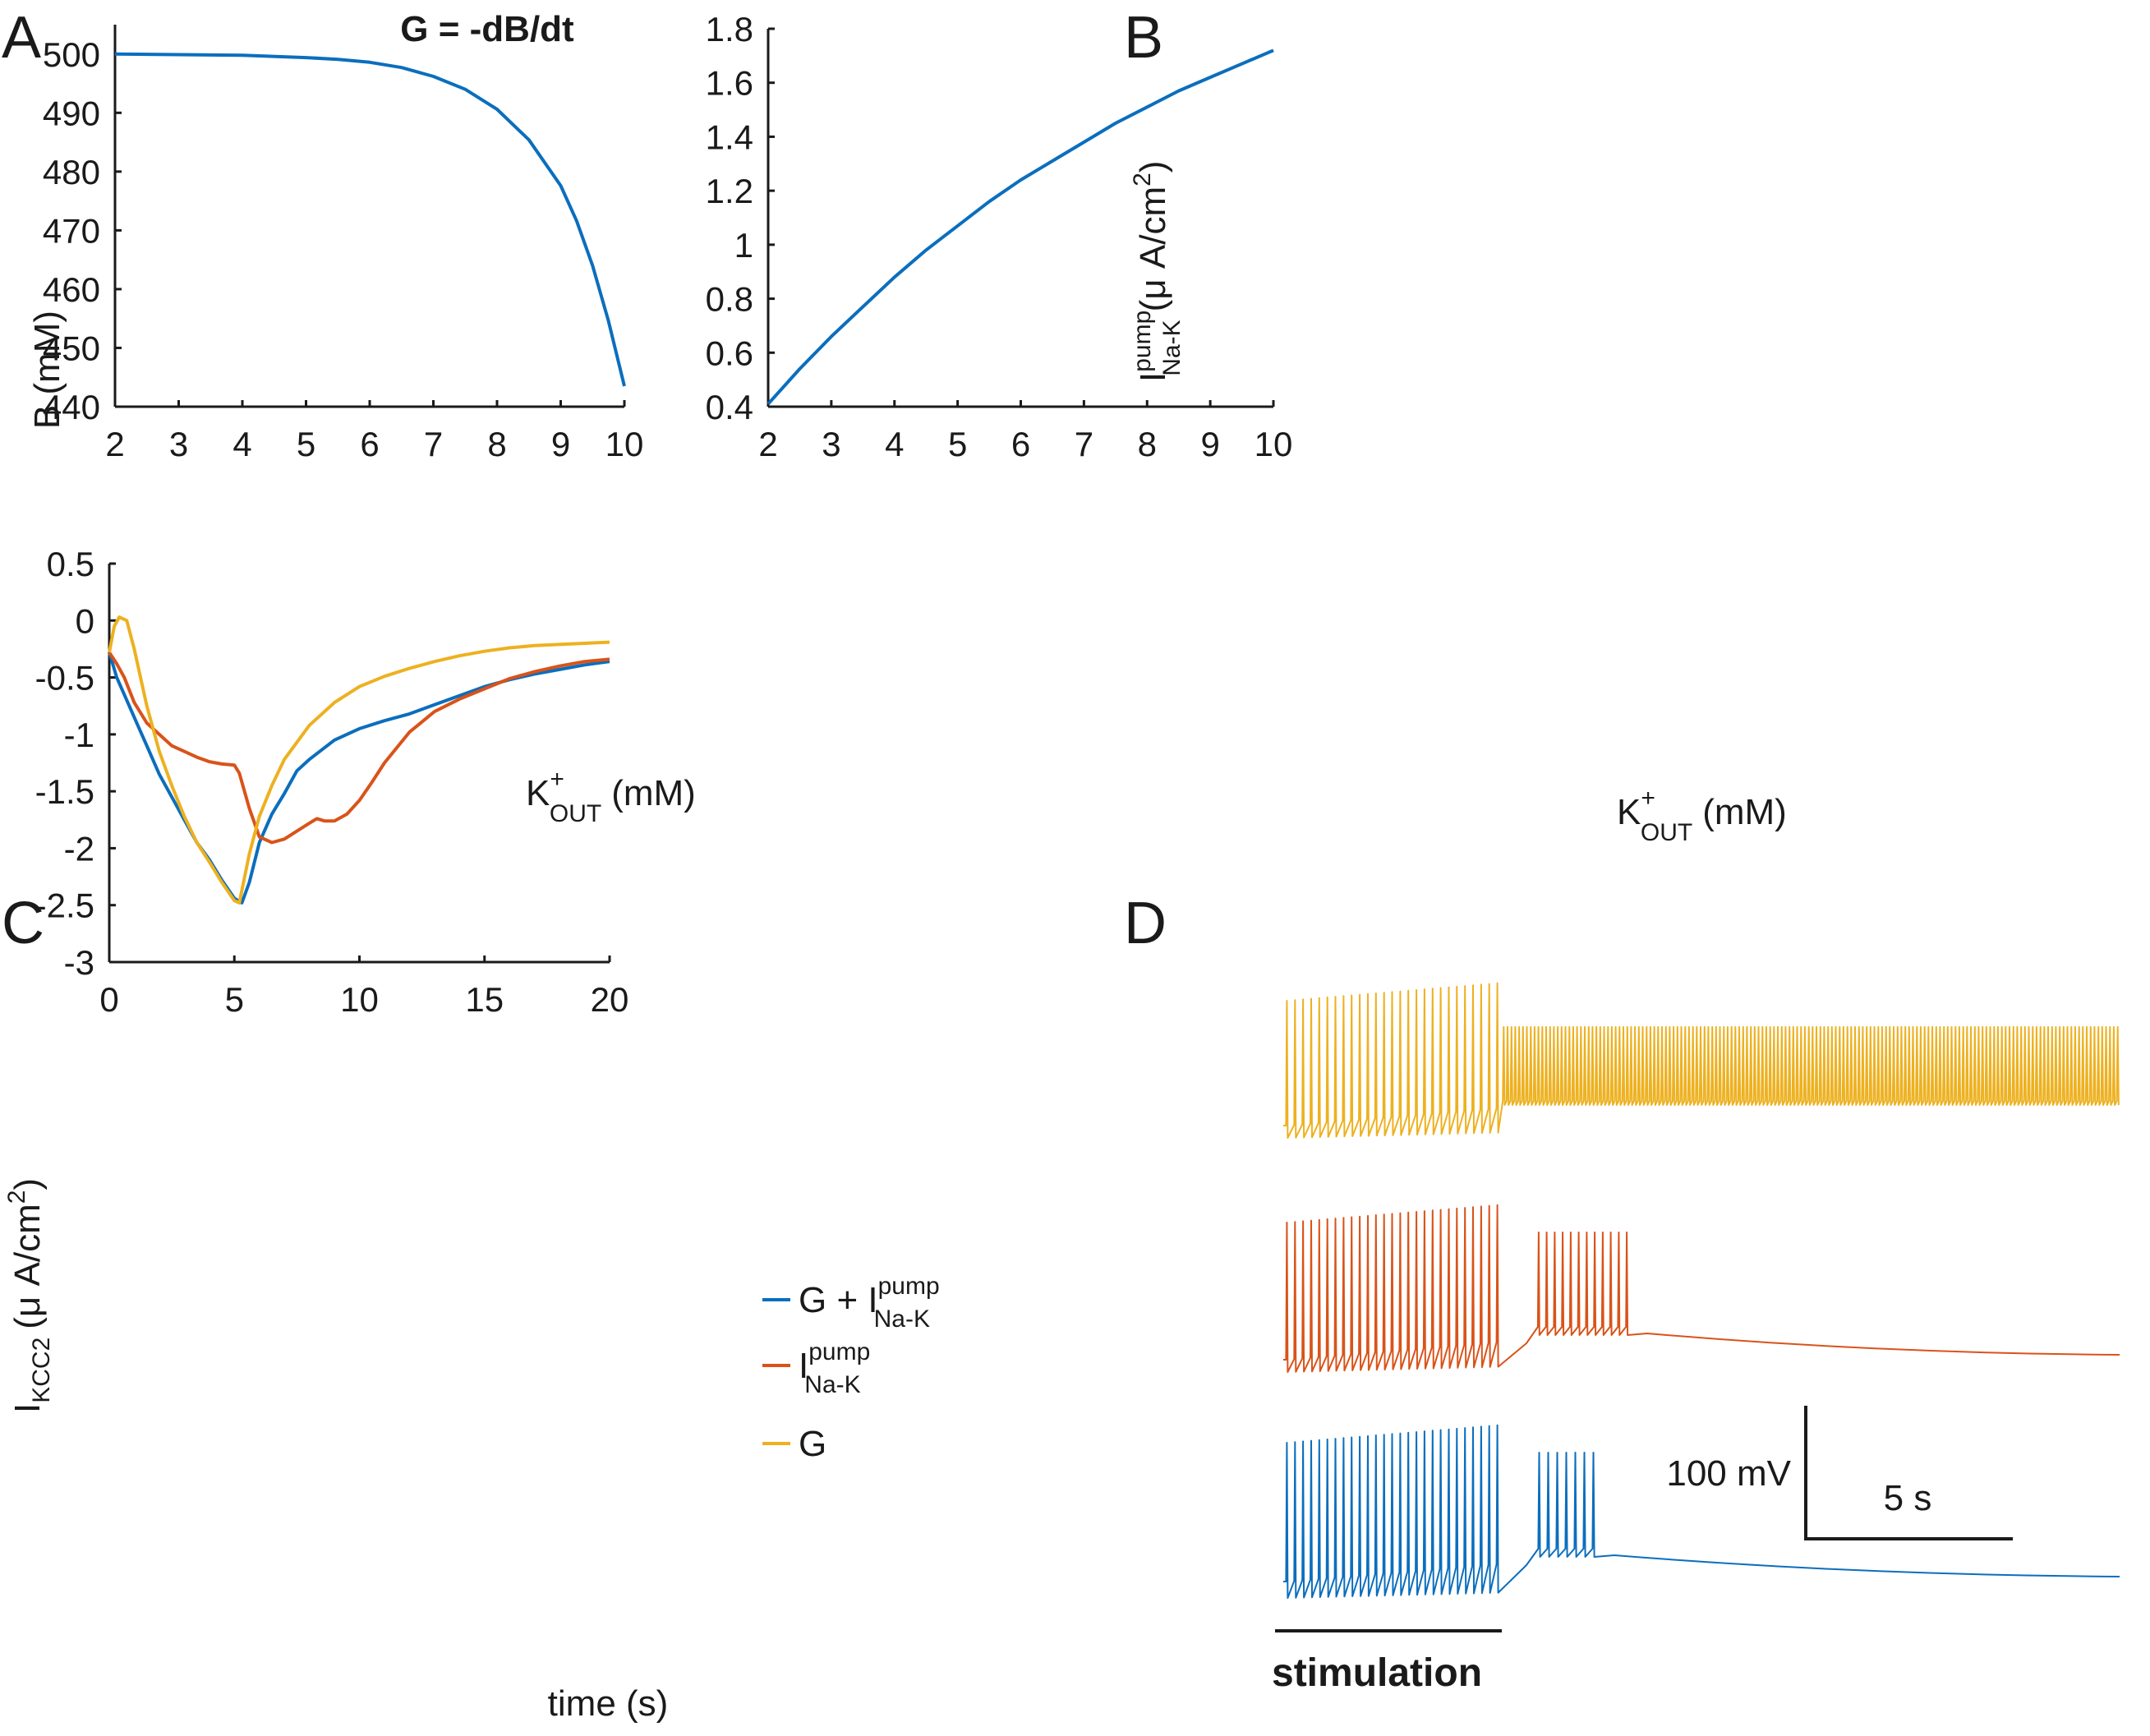 The width and height of the screenshot is (2150, 1736). I want to click on panel-a-xtick-label: 7, so click(434, 444).